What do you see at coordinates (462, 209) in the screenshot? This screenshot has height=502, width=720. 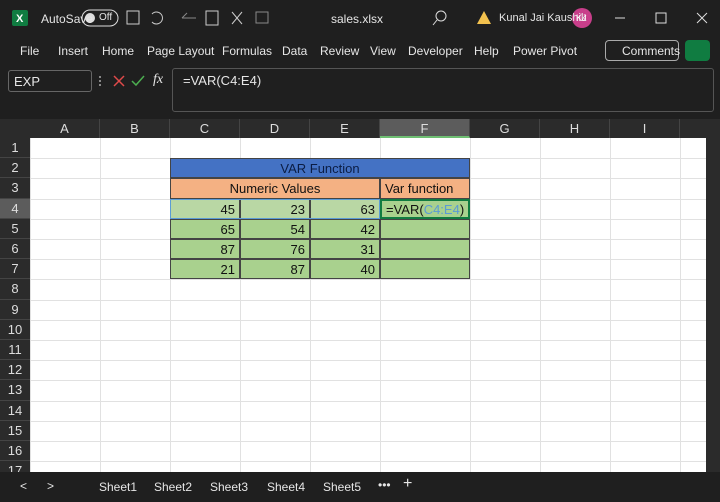 I see `formula-part: )` at bounding box center [462, 209].